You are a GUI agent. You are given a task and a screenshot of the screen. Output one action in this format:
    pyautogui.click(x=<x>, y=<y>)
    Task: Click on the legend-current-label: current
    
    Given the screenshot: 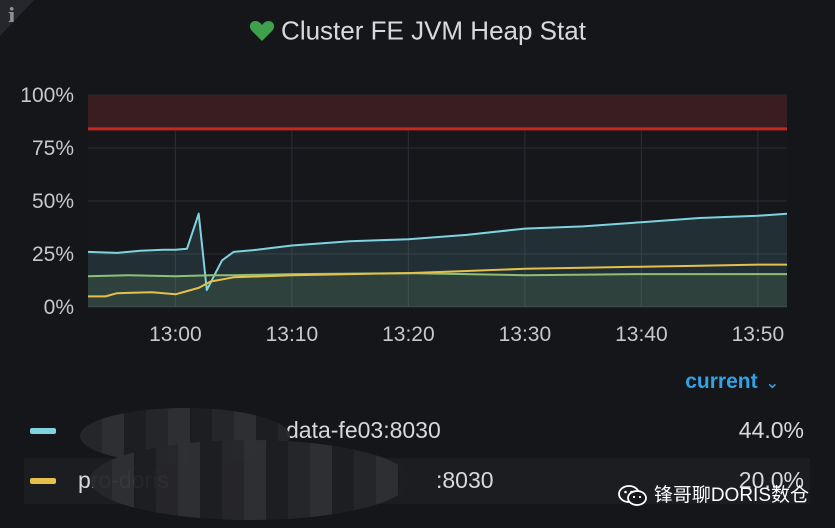 What is the action you would take?
    pyautogui.click(x=721, y=381)
    